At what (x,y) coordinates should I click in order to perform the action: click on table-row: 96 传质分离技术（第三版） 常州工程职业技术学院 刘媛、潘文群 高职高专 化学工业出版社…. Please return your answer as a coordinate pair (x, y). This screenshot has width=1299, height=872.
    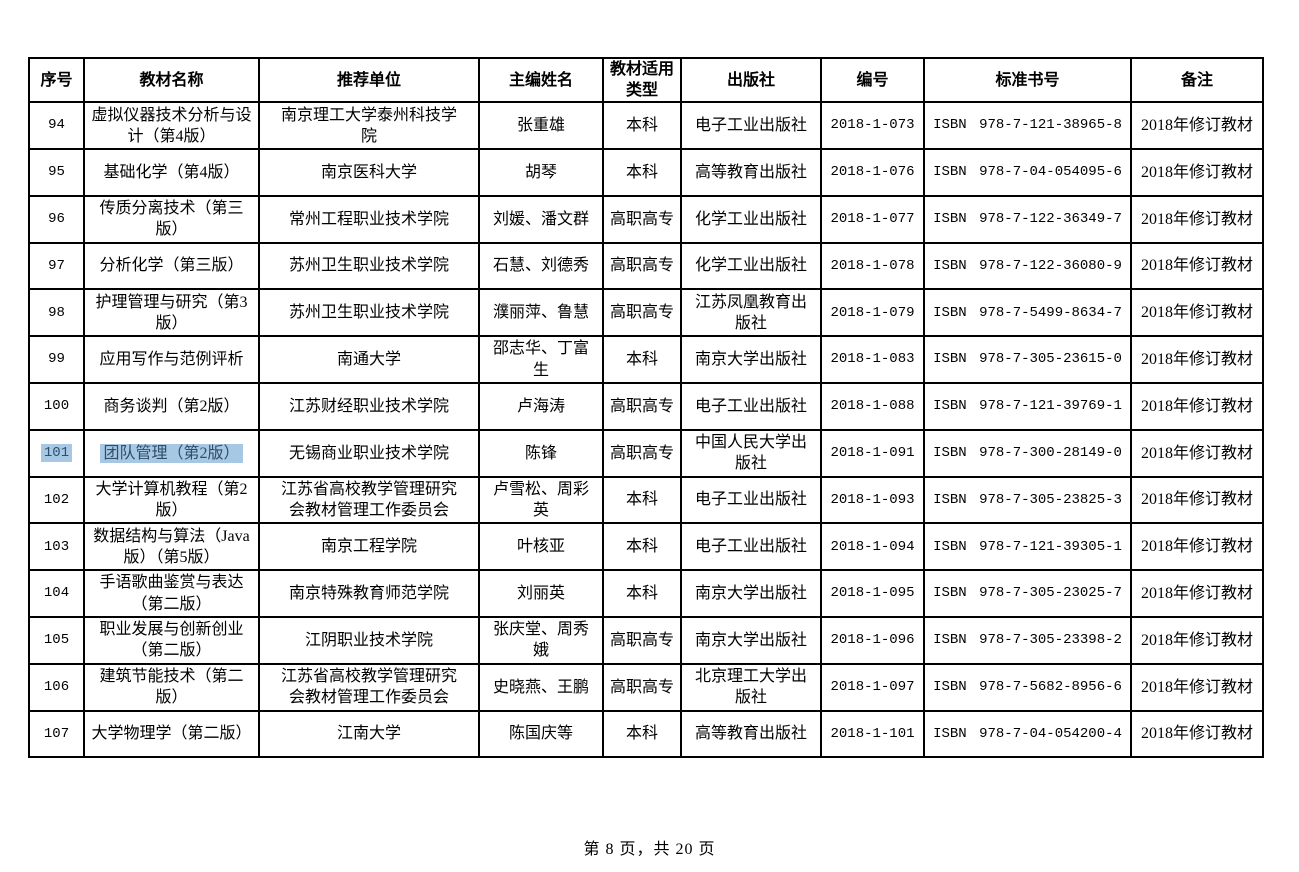
    Looking at the image, I should click on (646, 219).